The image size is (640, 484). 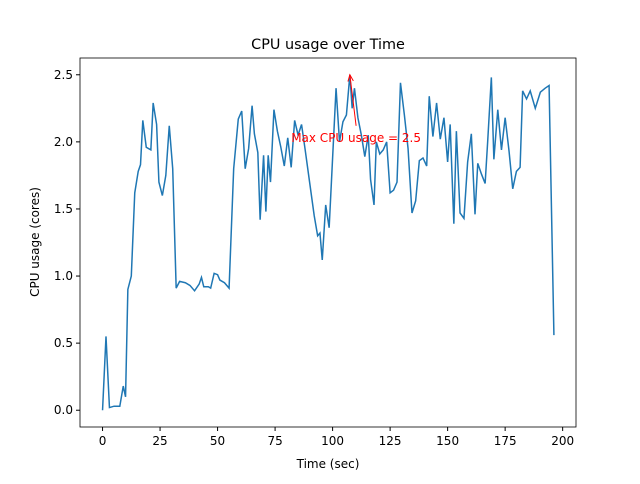 What do you see at coordinates (562, 441) in the screenshot?
I see `x-tick-label: 200` at bounding box center [562, 441].